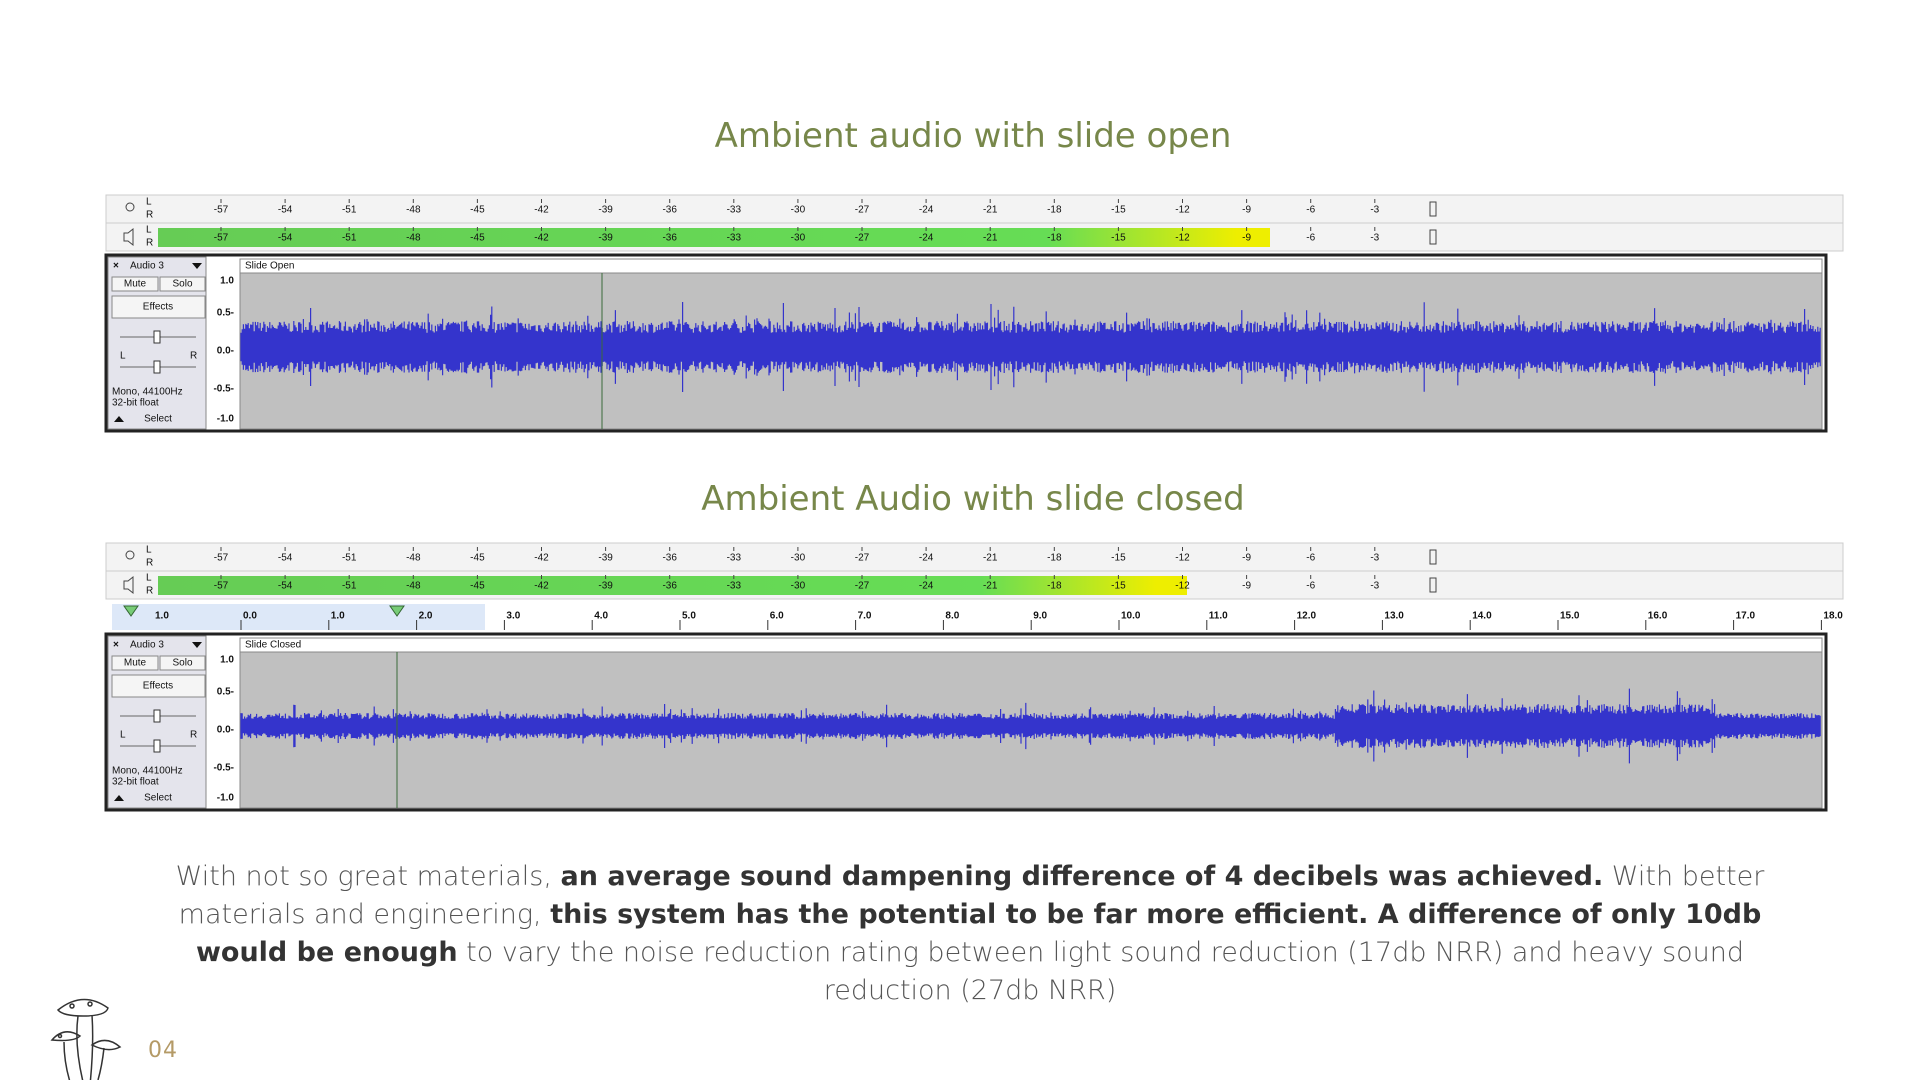 Image resolution: width=1920 pixels, height=1080 pixels. What do you see at coordinates (116, 266) in the screenshot?
I see `close-button: ×` at bounding box center [116, 266].